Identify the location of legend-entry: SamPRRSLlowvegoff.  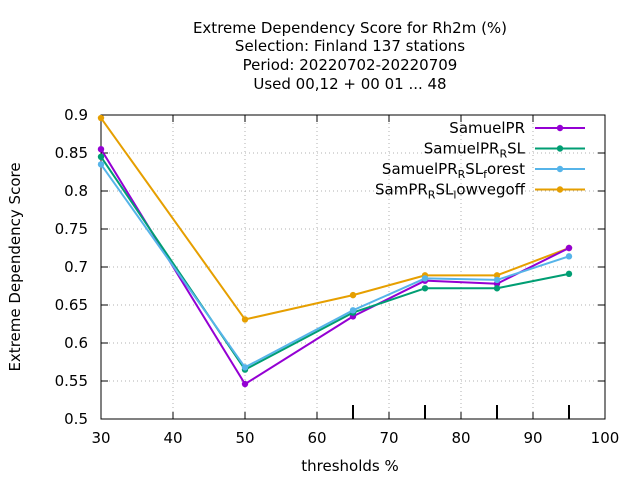
(480, 191).